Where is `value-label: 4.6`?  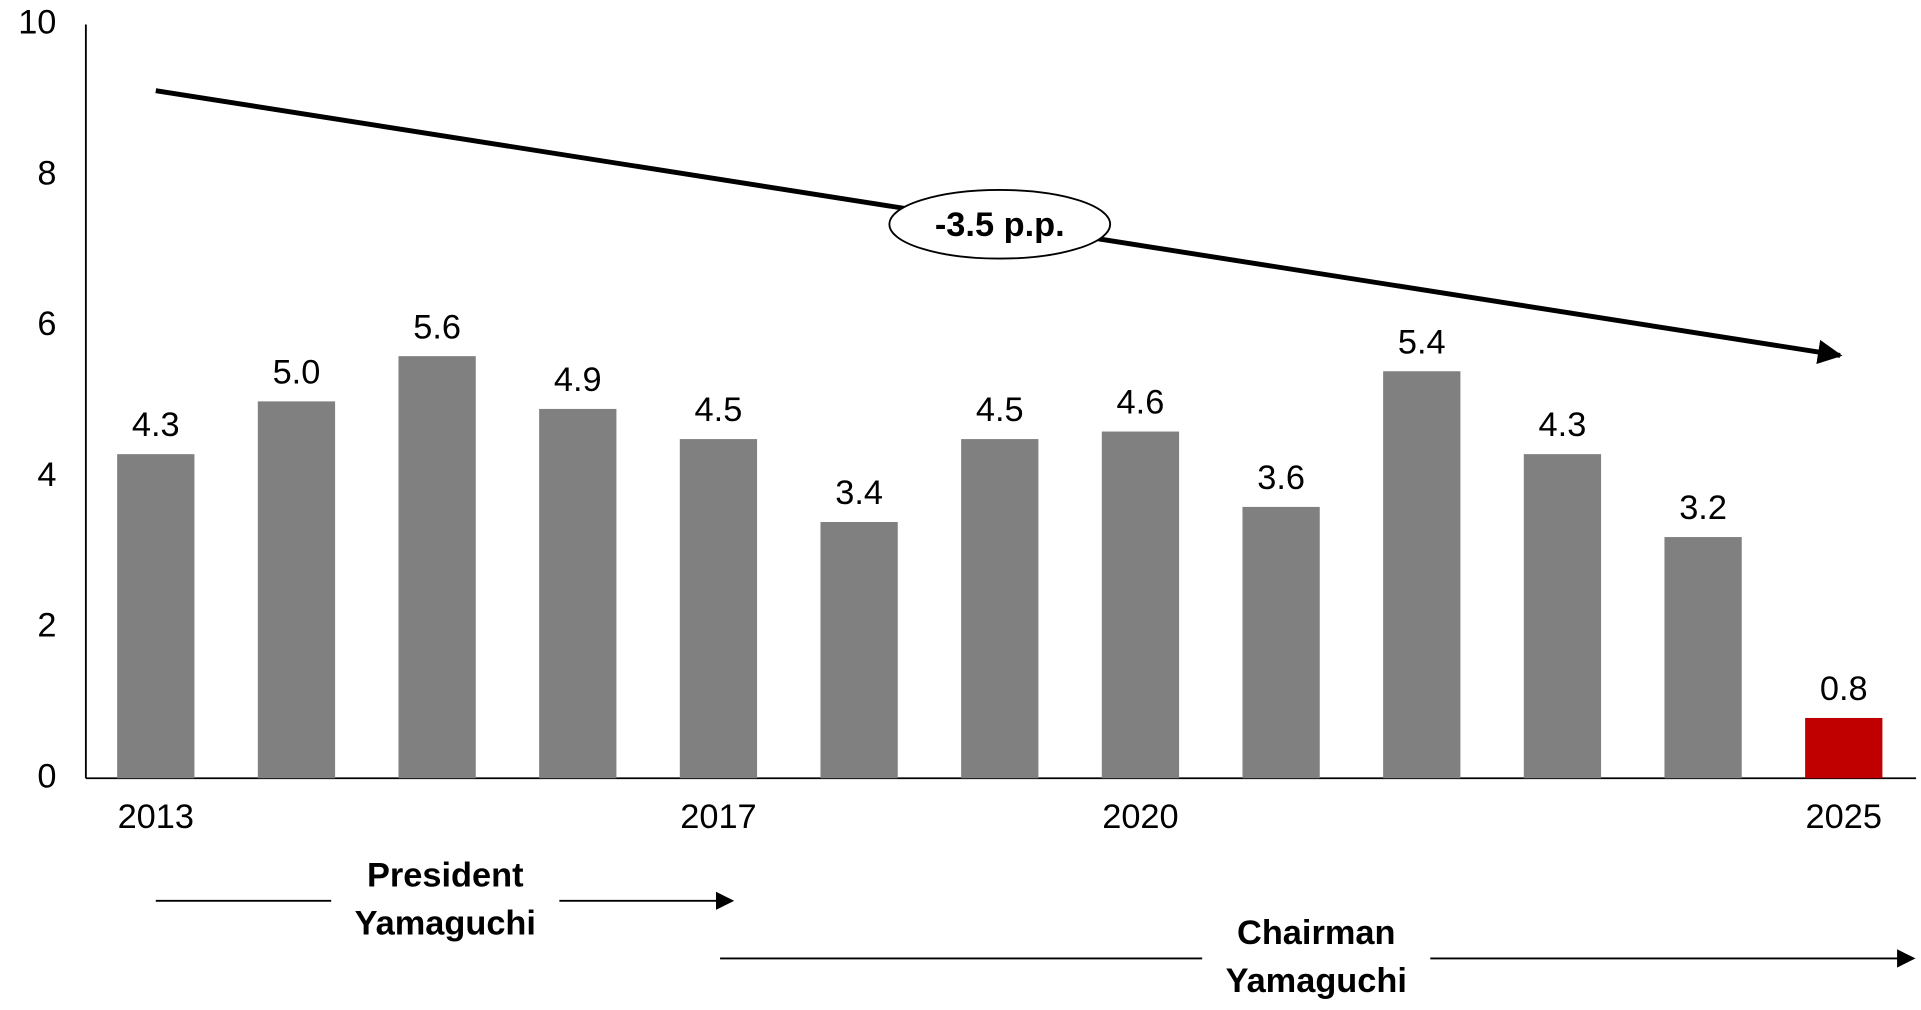 value-label: 4.6 is located at coordinates (1141, 403).